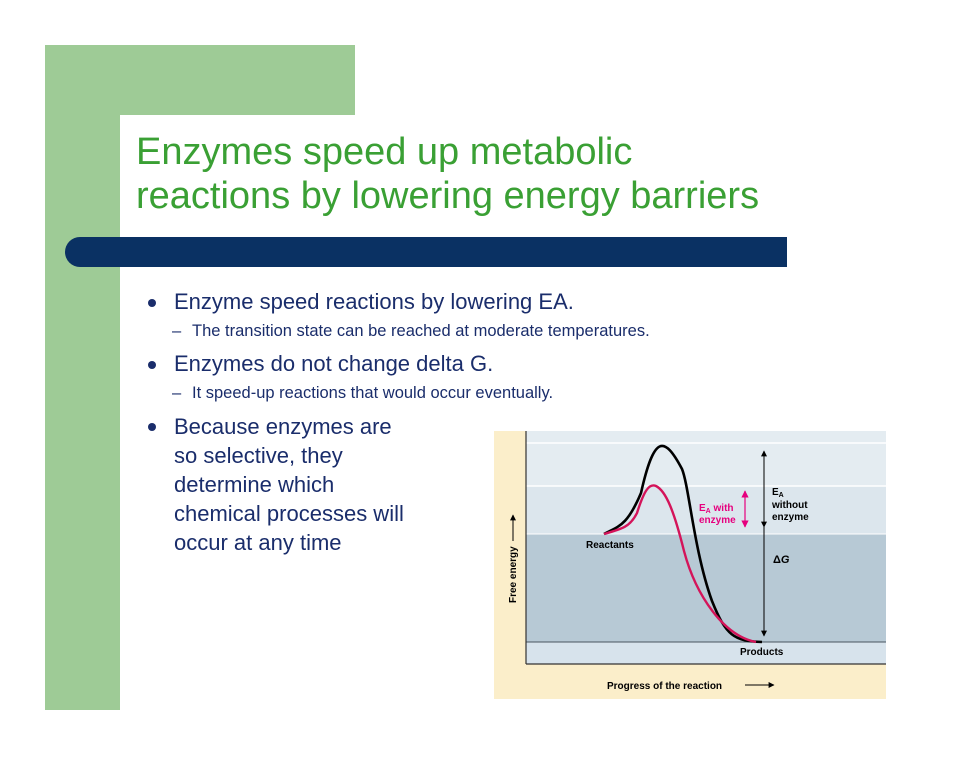  I want to click on band-ea-with, so click(706, 510).